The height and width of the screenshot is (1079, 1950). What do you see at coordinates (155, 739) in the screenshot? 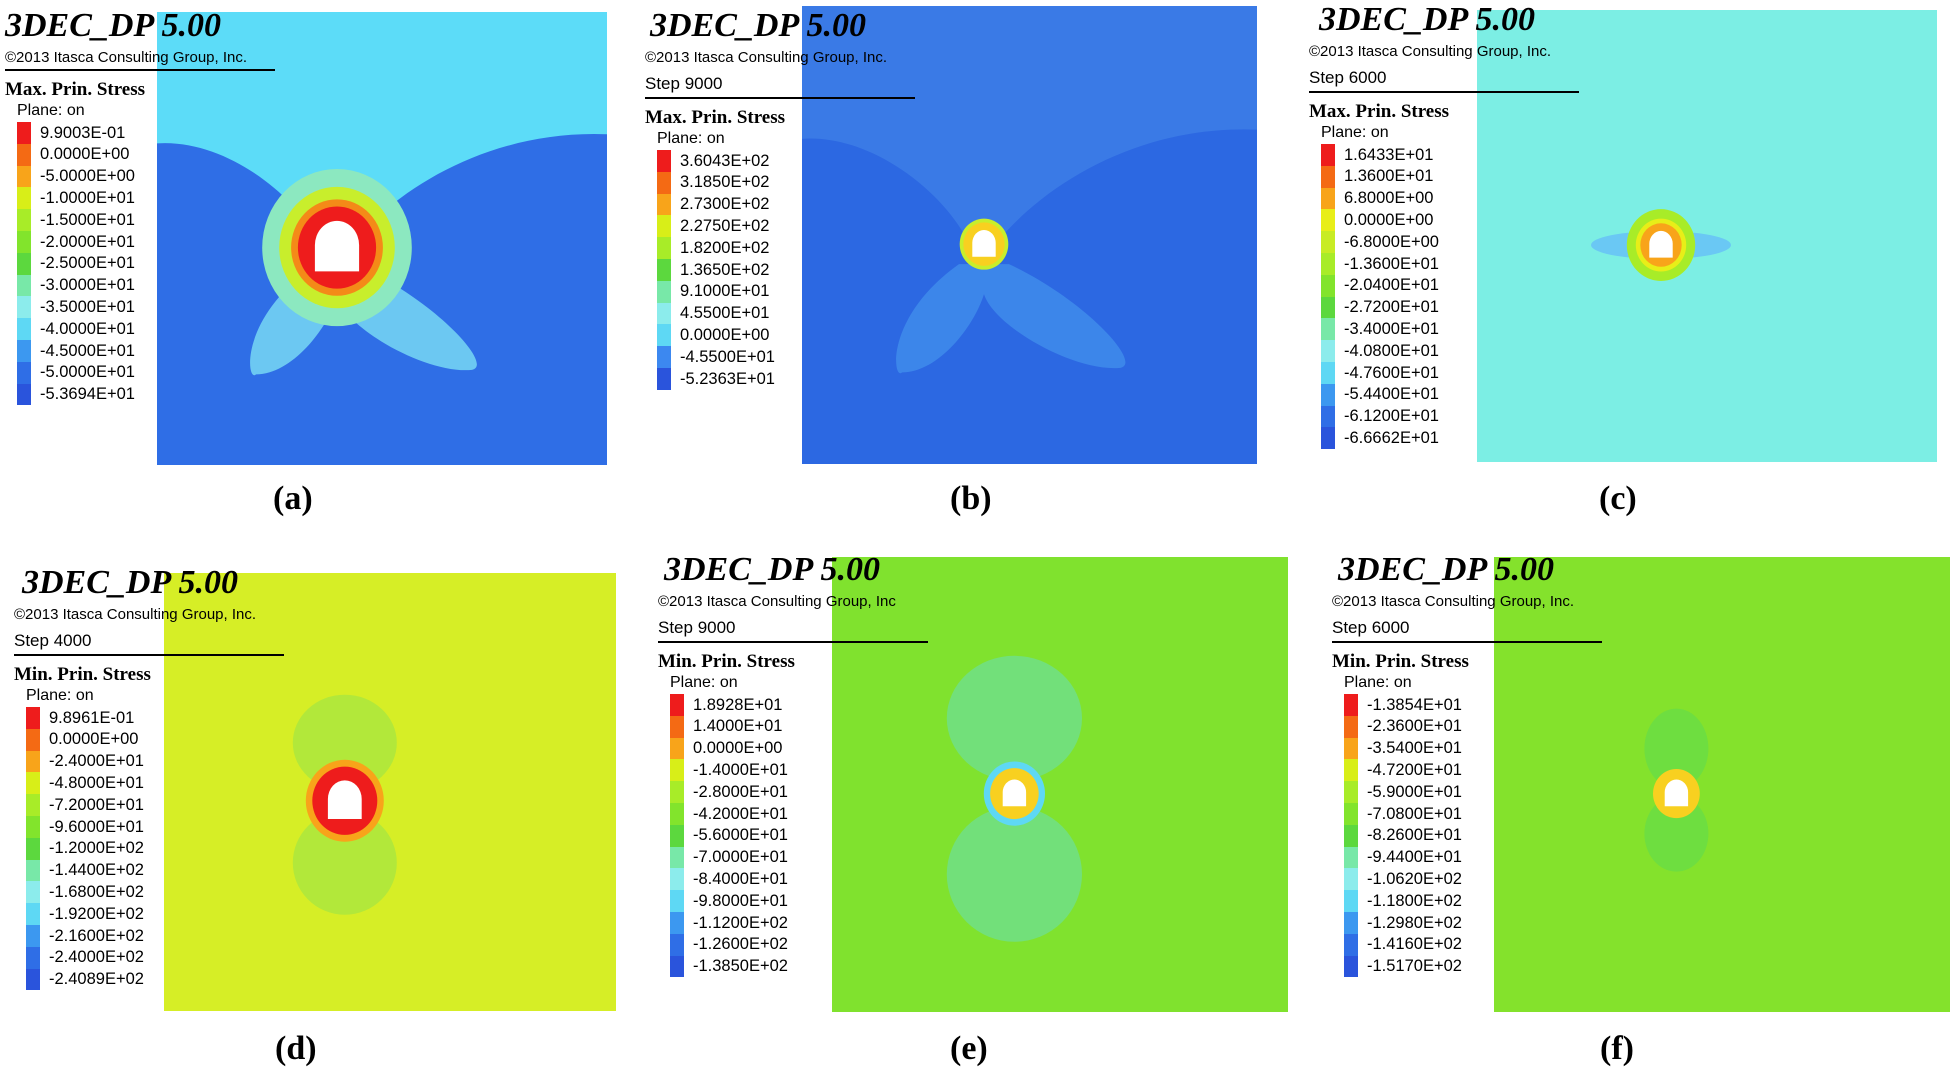
I see `legend-row: 0.0000E+00` at bounding box center [155, 739].